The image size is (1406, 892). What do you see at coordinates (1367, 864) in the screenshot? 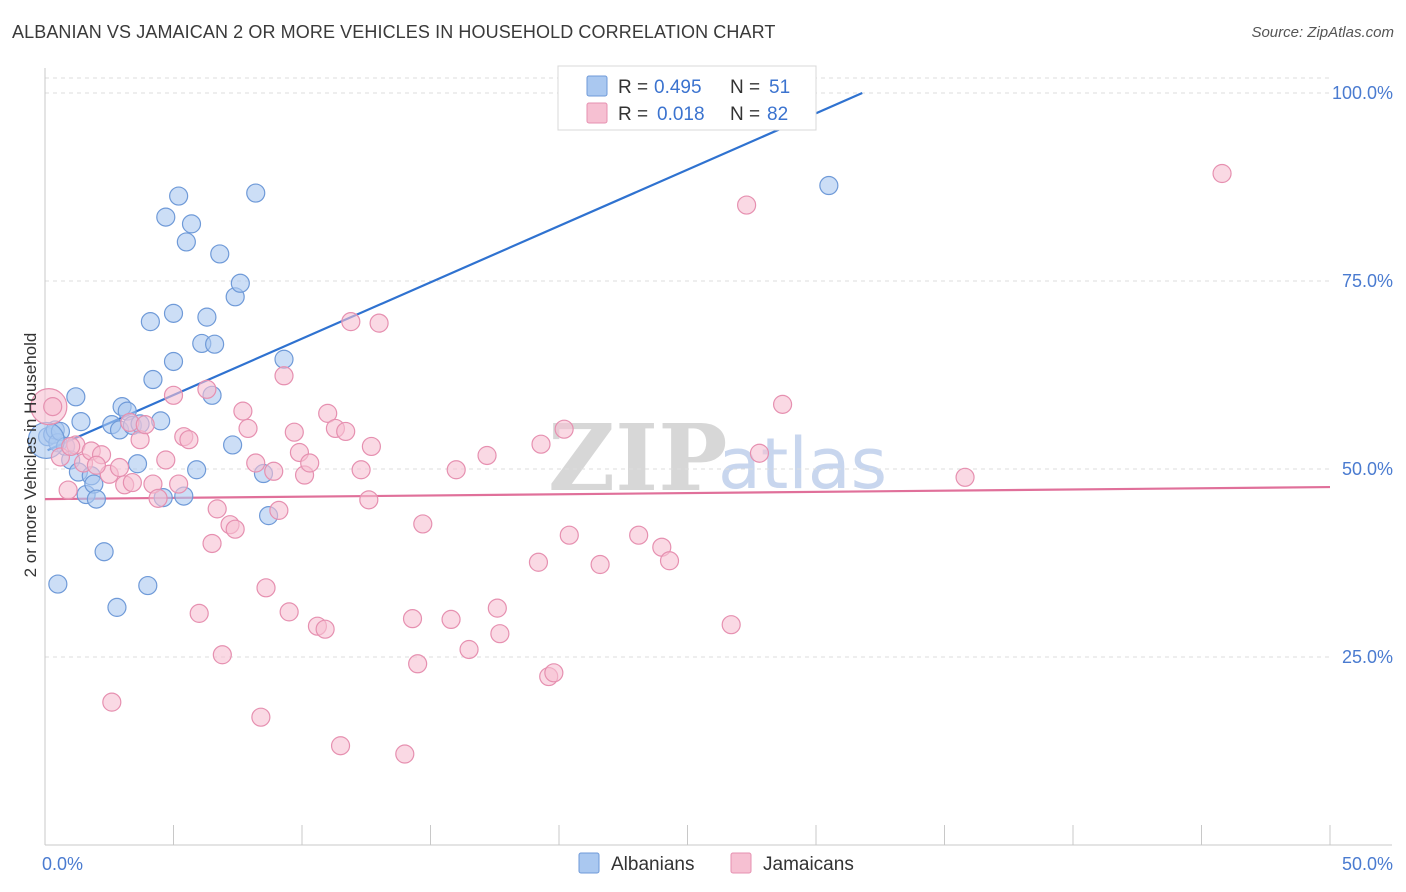
I see `x-tick-label: 50.0%` at bounding box center [1367, 864].